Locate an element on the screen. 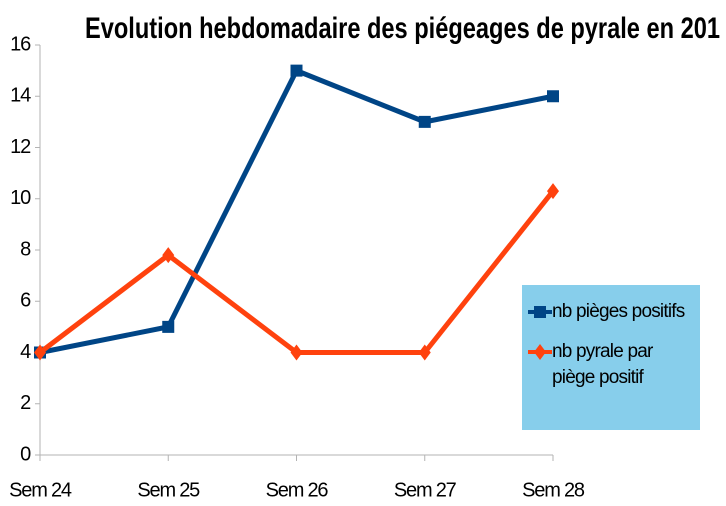 This screenshot has width=726, height=506. x-tick-label: Sem 24 is located at coordinates (40, 490).